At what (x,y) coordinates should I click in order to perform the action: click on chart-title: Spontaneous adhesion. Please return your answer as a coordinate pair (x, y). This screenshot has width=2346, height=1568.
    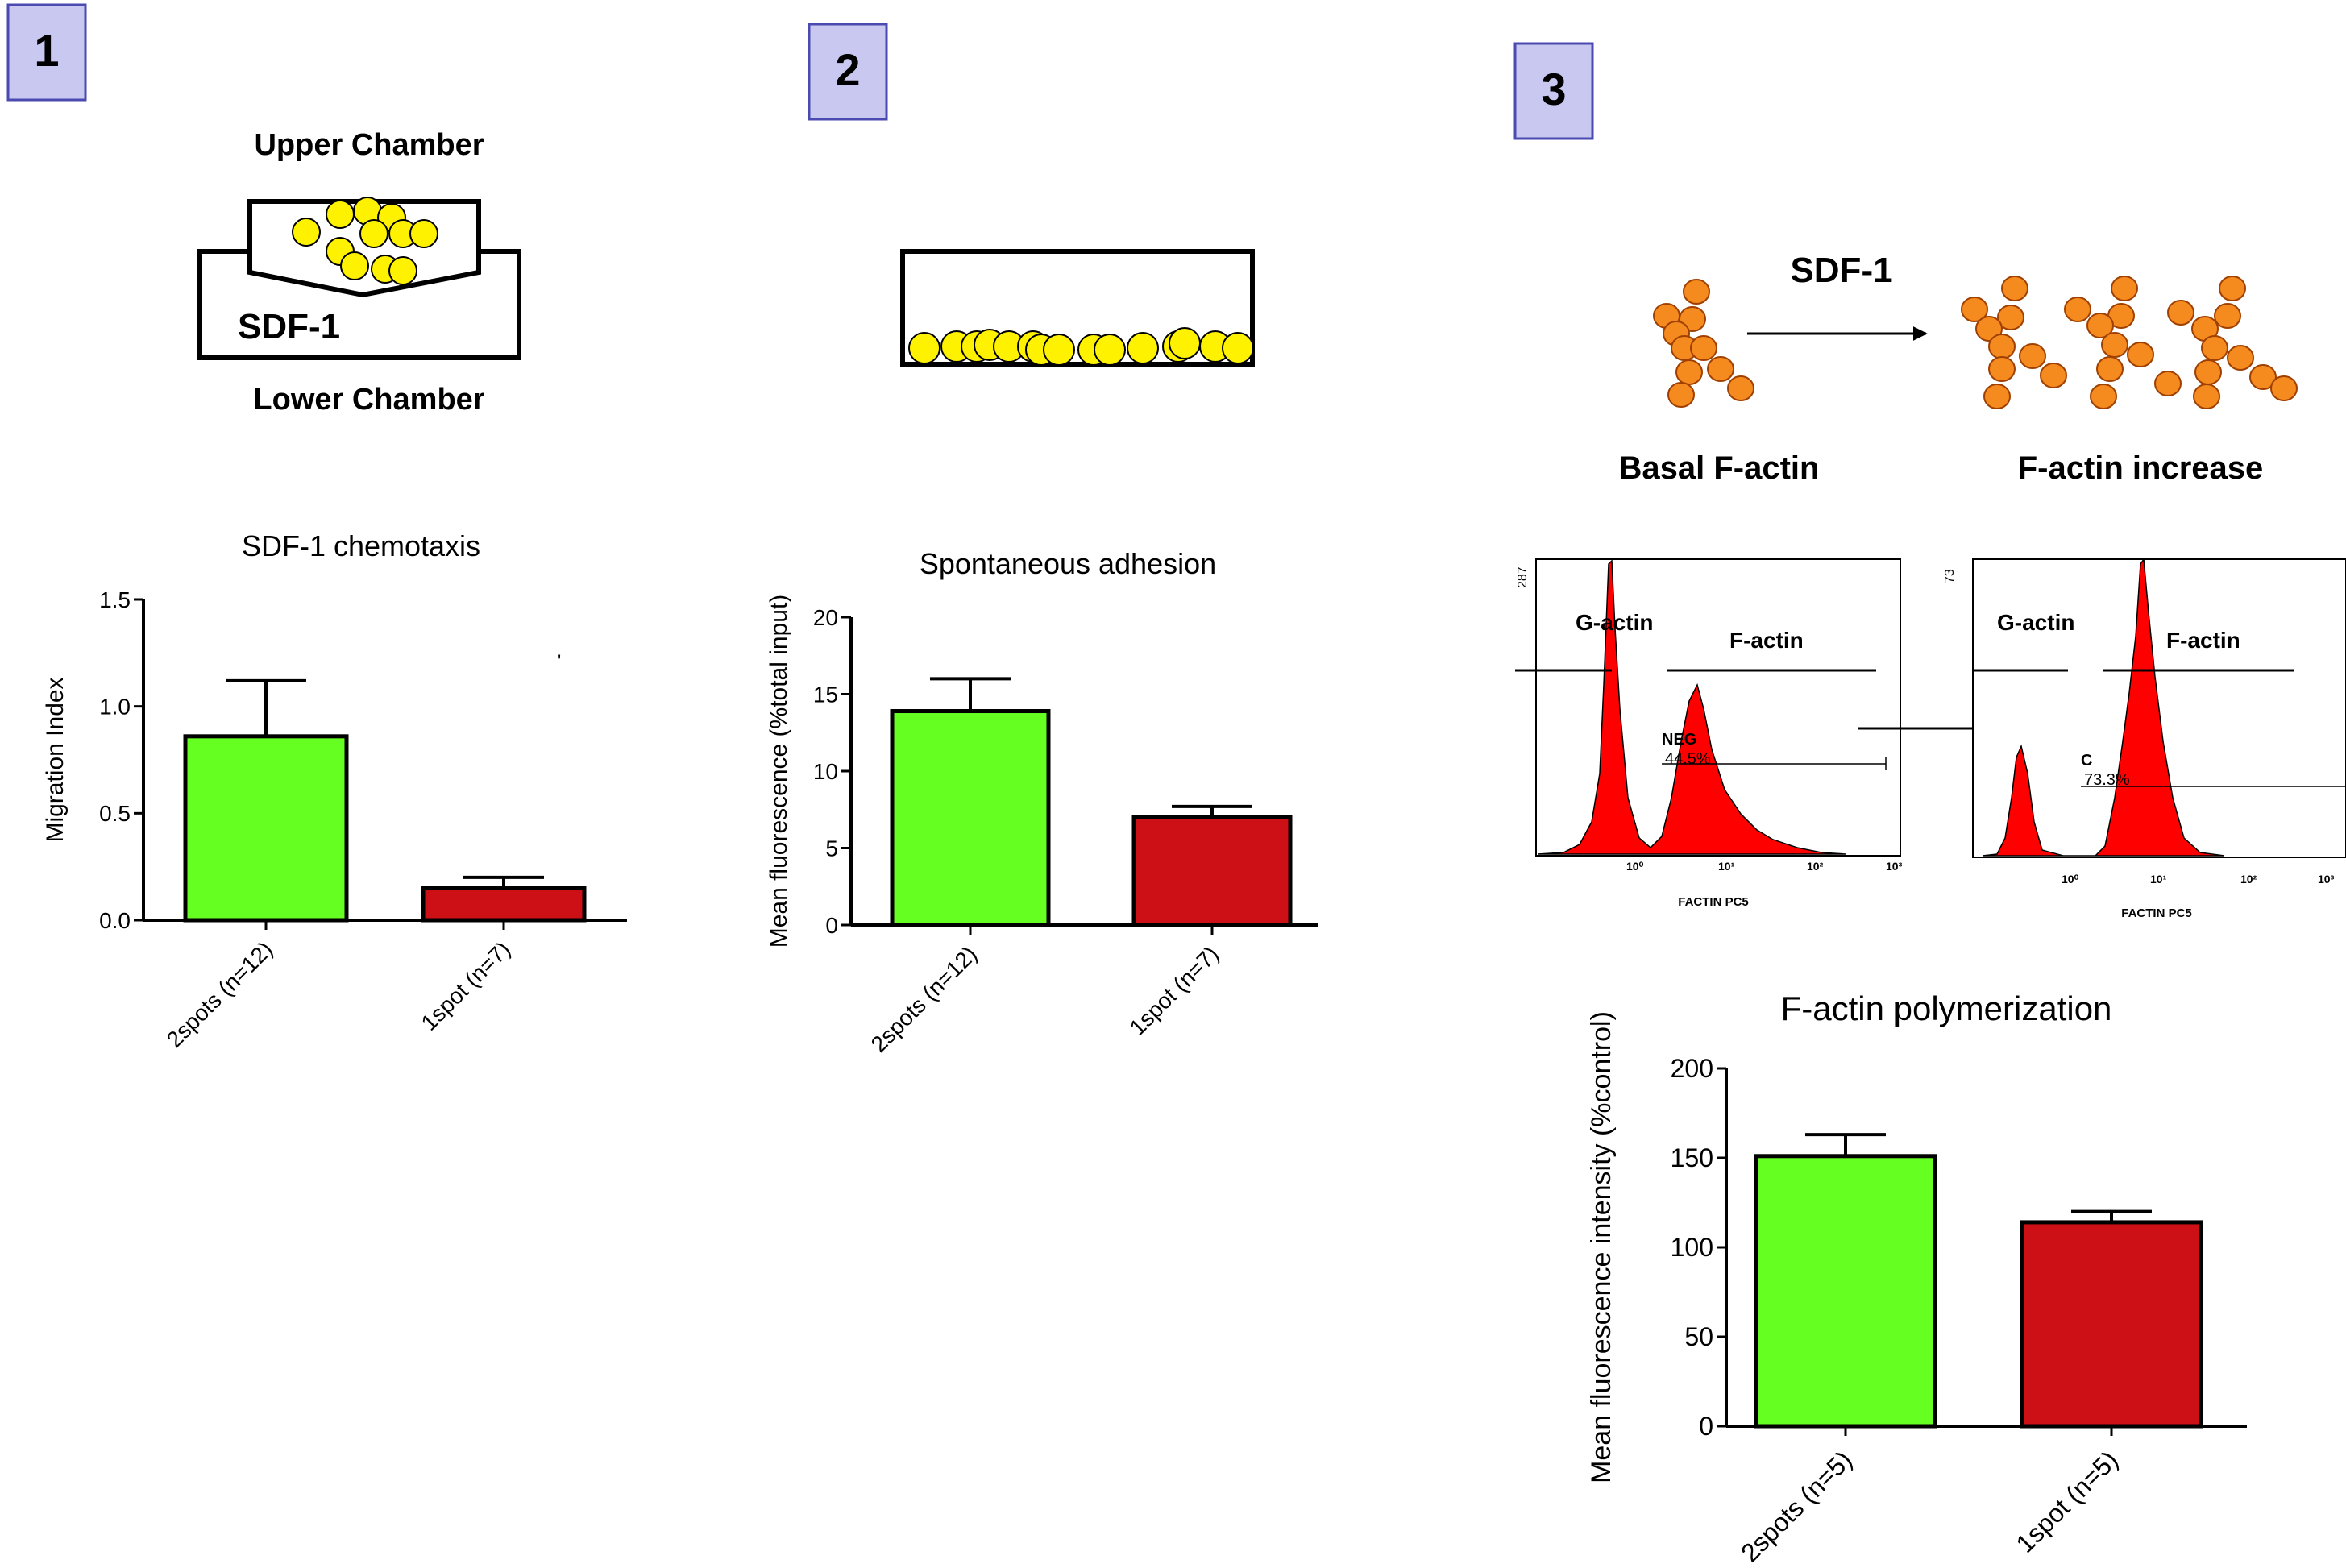
    Looking at the image, I should click on (1068, 563).